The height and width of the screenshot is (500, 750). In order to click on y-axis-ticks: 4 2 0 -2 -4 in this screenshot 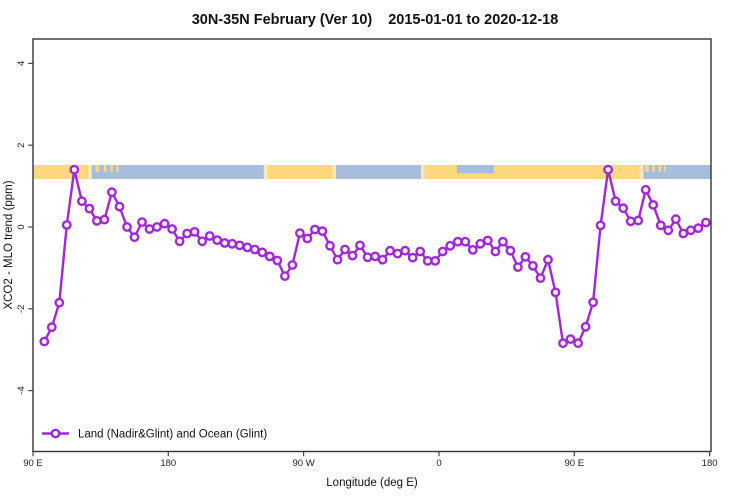, I will do `click(24, 228)`.